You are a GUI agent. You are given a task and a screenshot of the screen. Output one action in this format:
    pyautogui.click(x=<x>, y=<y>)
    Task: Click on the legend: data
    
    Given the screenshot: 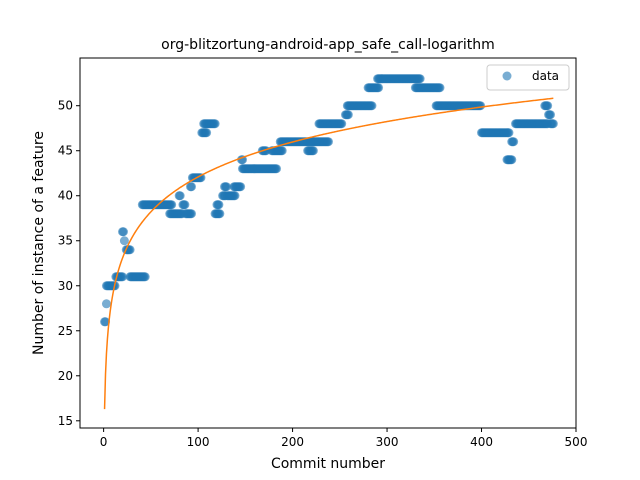 What is the action you would take?
    pyautogui.click(x=528, y=77)
    